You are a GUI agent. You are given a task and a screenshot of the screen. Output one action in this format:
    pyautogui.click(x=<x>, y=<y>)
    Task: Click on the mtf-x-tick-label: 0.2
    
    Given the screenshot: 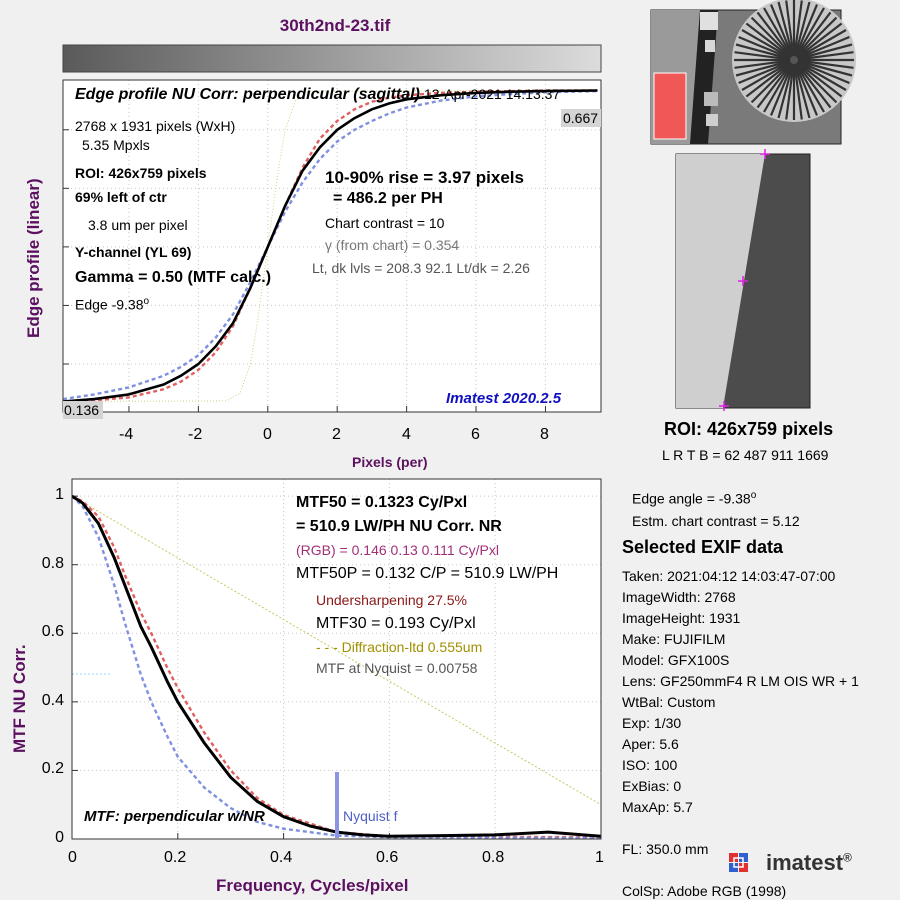 What is the action you would take?
    pyautogui.click(x=175, y=857)
    